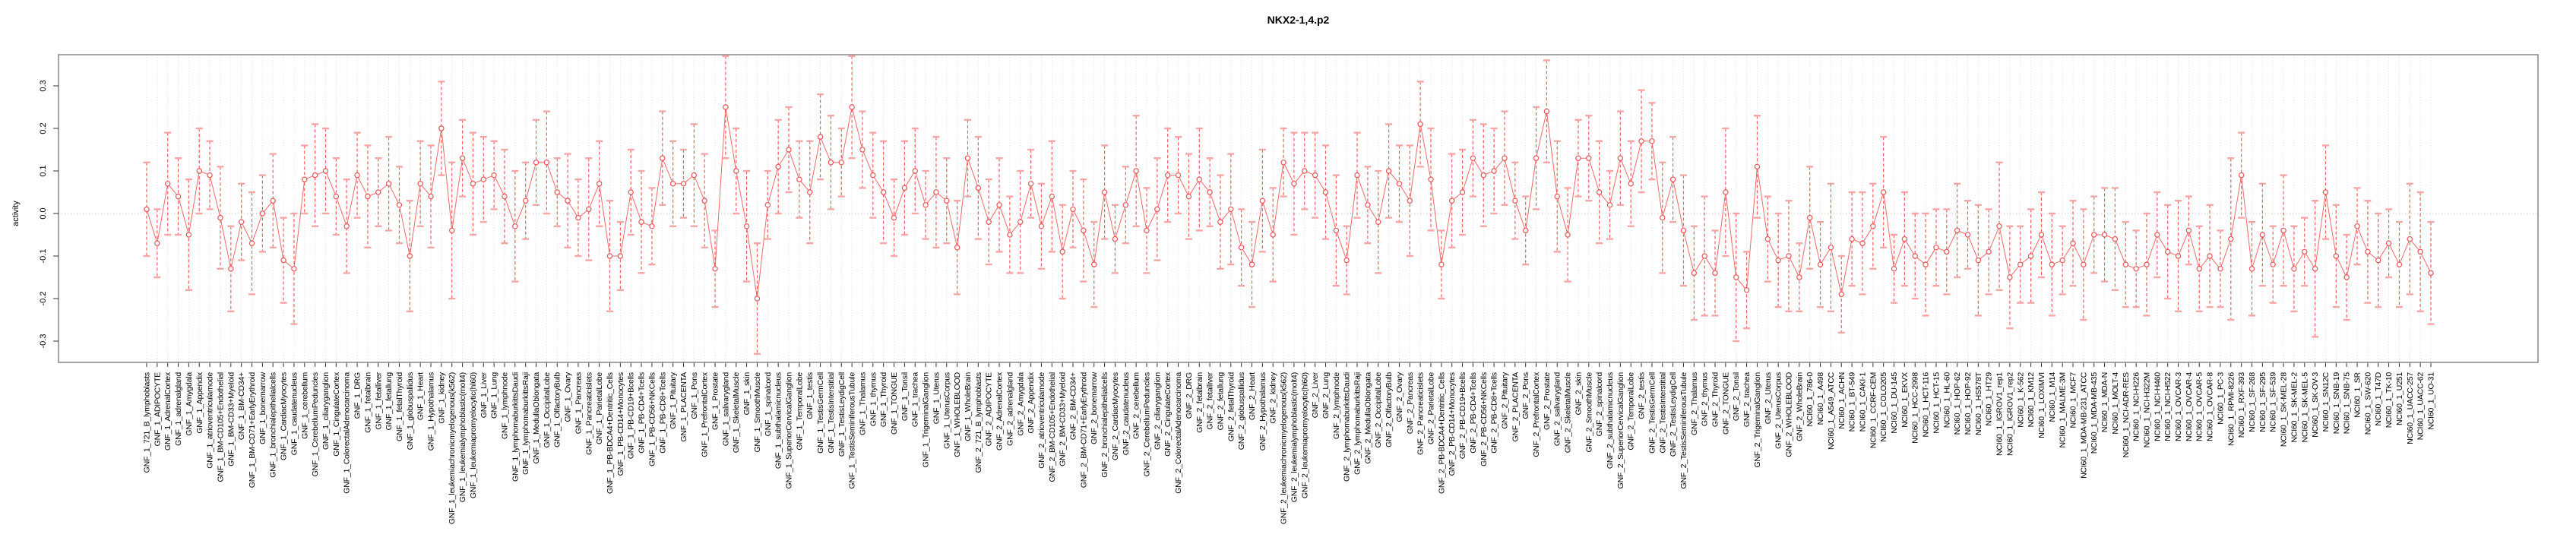 The width and height of the screenshot is (2576, 547). Describe the element at coordinates (1336, 405) in the screenshot. I see `x-tick-label: GNF_2_lymphnode` at that location.